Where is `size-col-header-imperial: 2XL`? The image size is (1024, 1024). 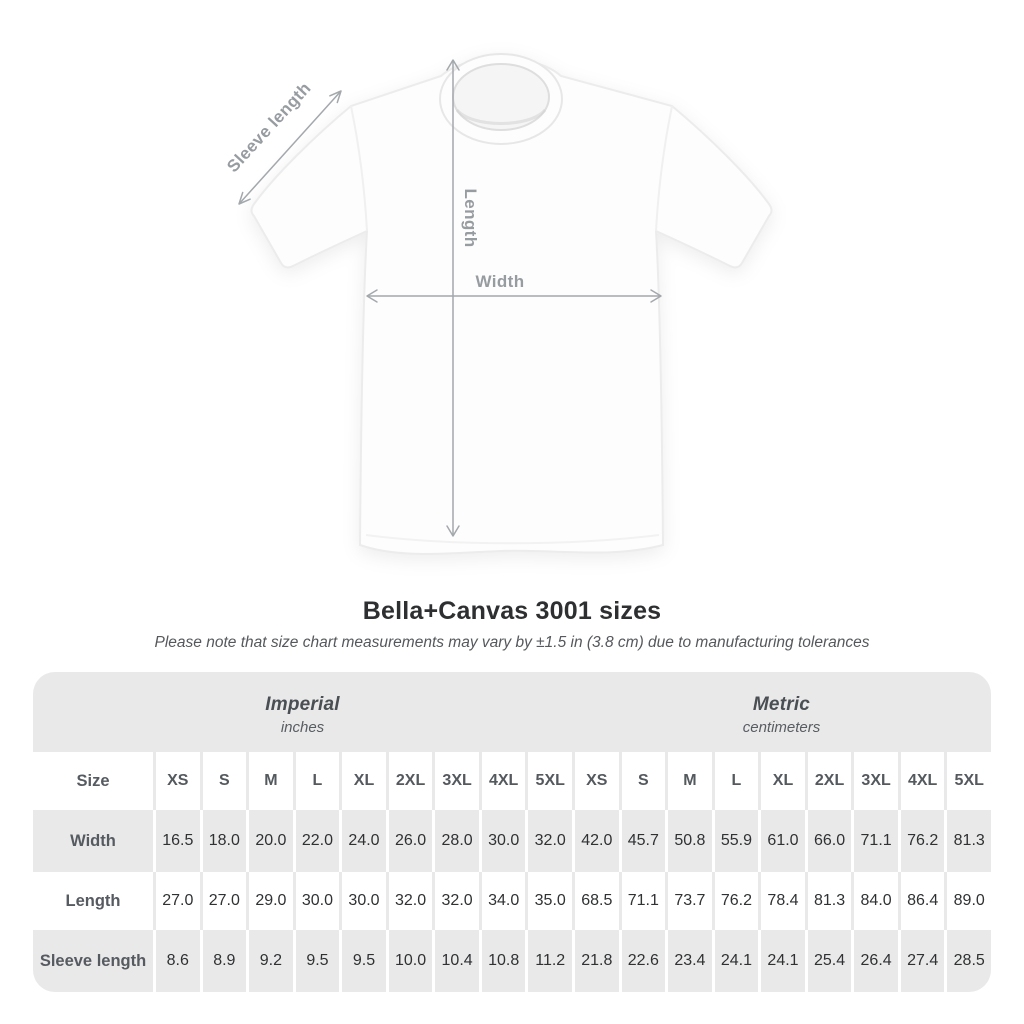
size-col-header-imperial: 2XL is located at coordinates (409, 781).